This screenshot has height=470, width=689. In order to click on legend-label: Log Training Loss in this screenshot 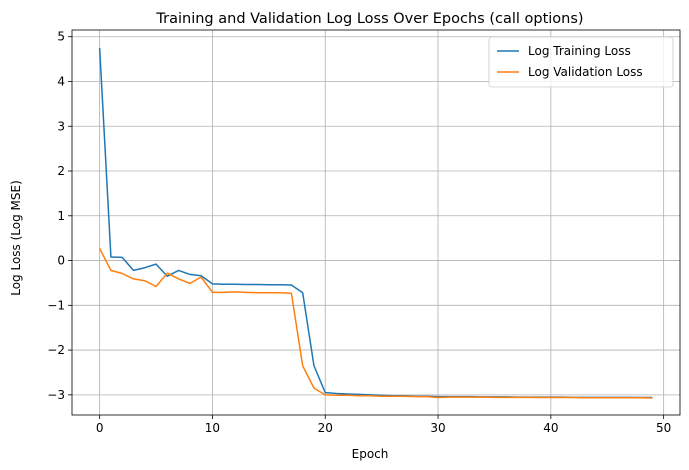, I will do `click(579, 51)`.